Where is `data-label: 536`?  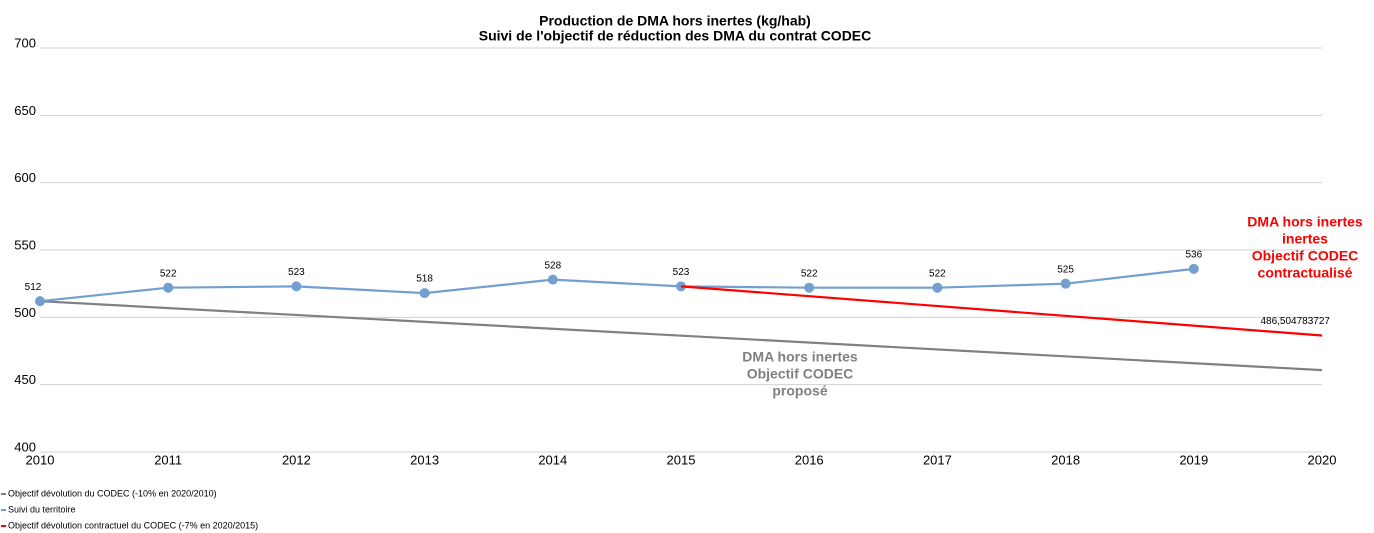
data-label: 536 is located at coordinates (1193, 254).